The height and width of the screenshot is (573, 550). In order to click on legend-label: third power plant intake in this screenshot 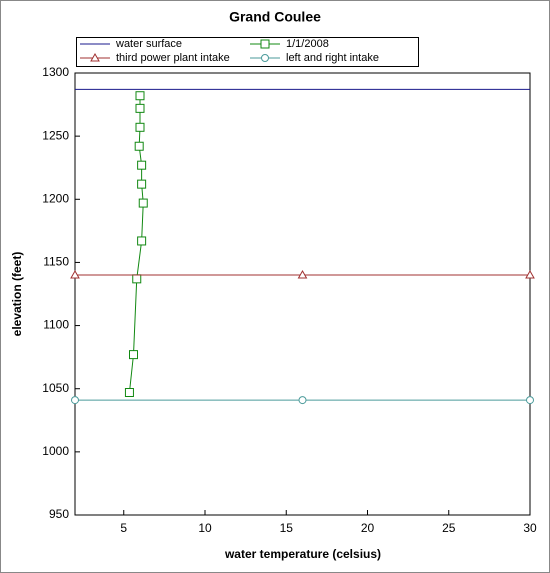, I will do `click(173, 58)`.